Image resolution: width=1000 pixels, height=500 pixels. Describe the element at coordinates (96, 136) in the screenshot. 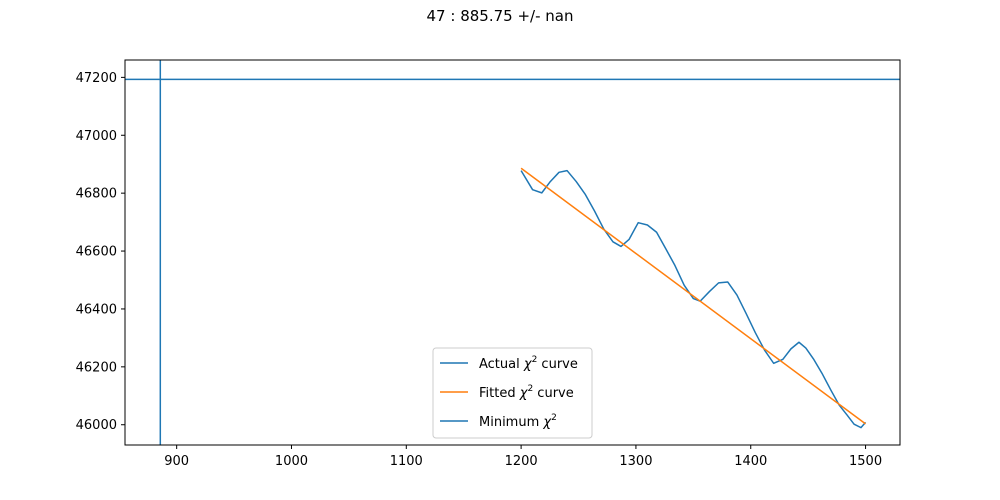

I see `y-tick-label: 47000` at that location.